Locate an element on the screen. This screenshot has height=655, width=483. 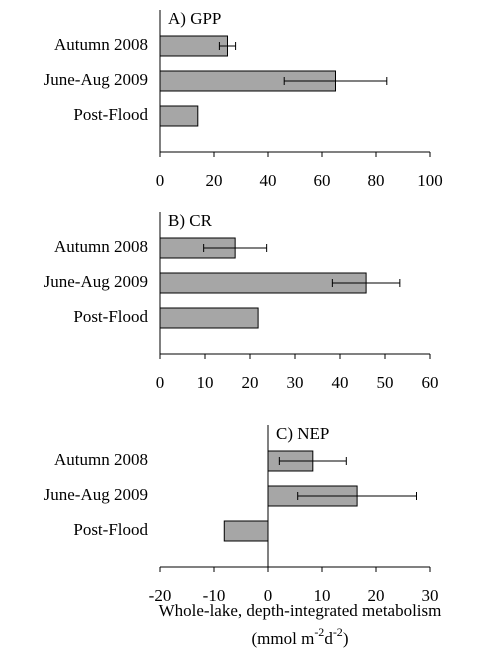
x-tick-label: 80 is located at coordinates (376, 180).